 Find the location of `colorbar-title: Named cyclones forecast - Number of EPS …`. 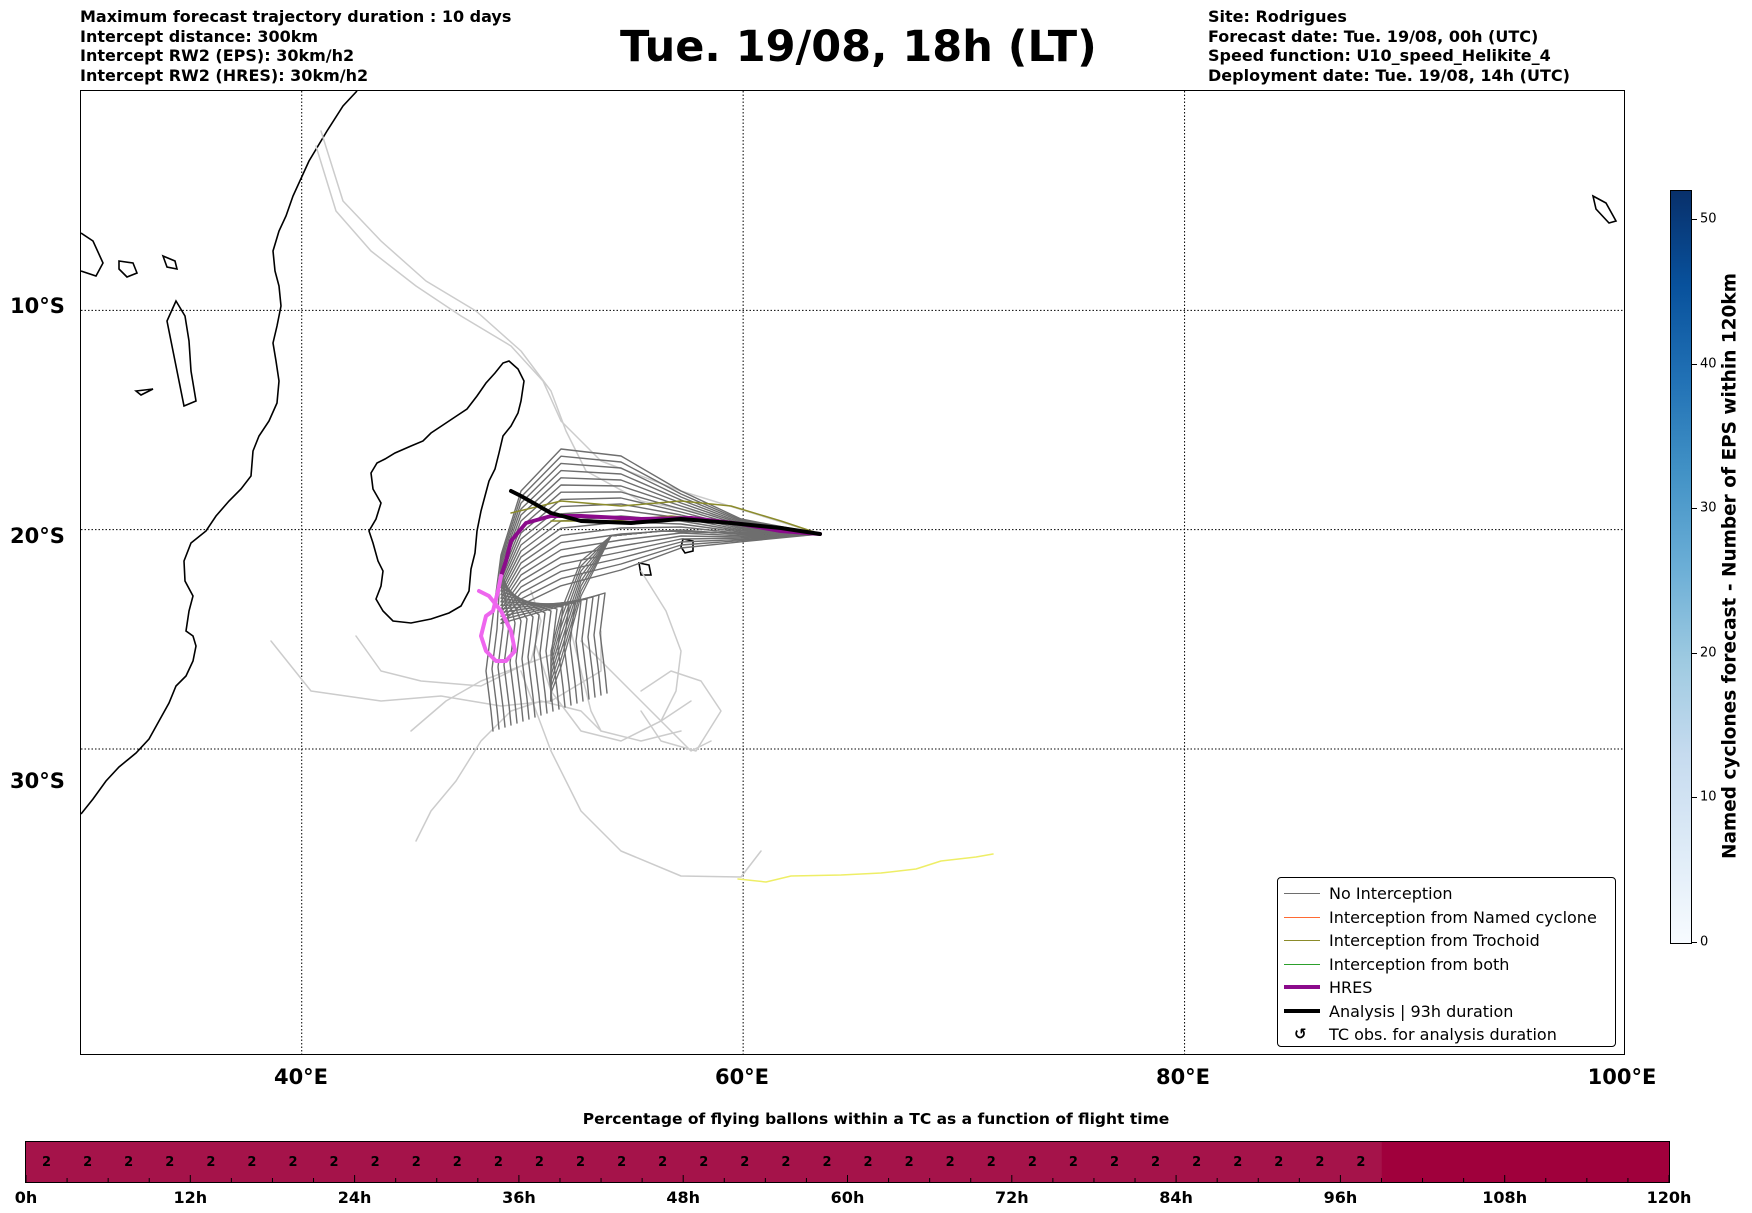

colorbar-title: Named cyclones forecast - Number of EPS … is located at coordinates (1730, 566).